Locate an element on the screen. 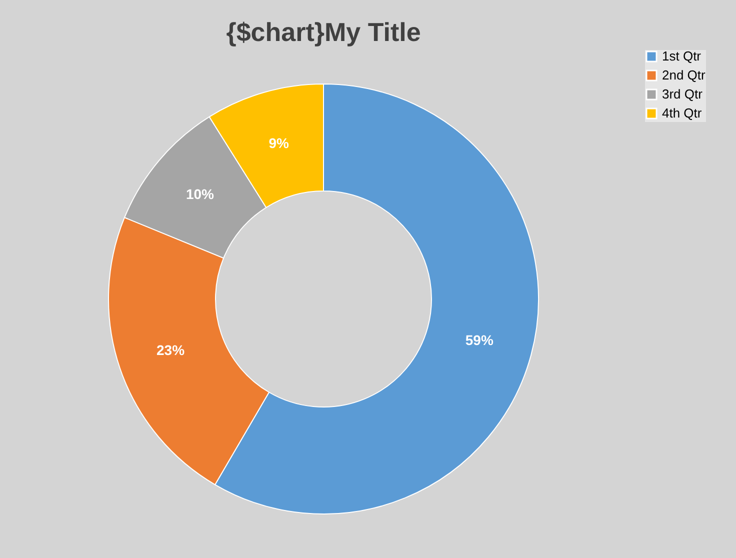  data-label: 59% is located at coordinates (479, 340).